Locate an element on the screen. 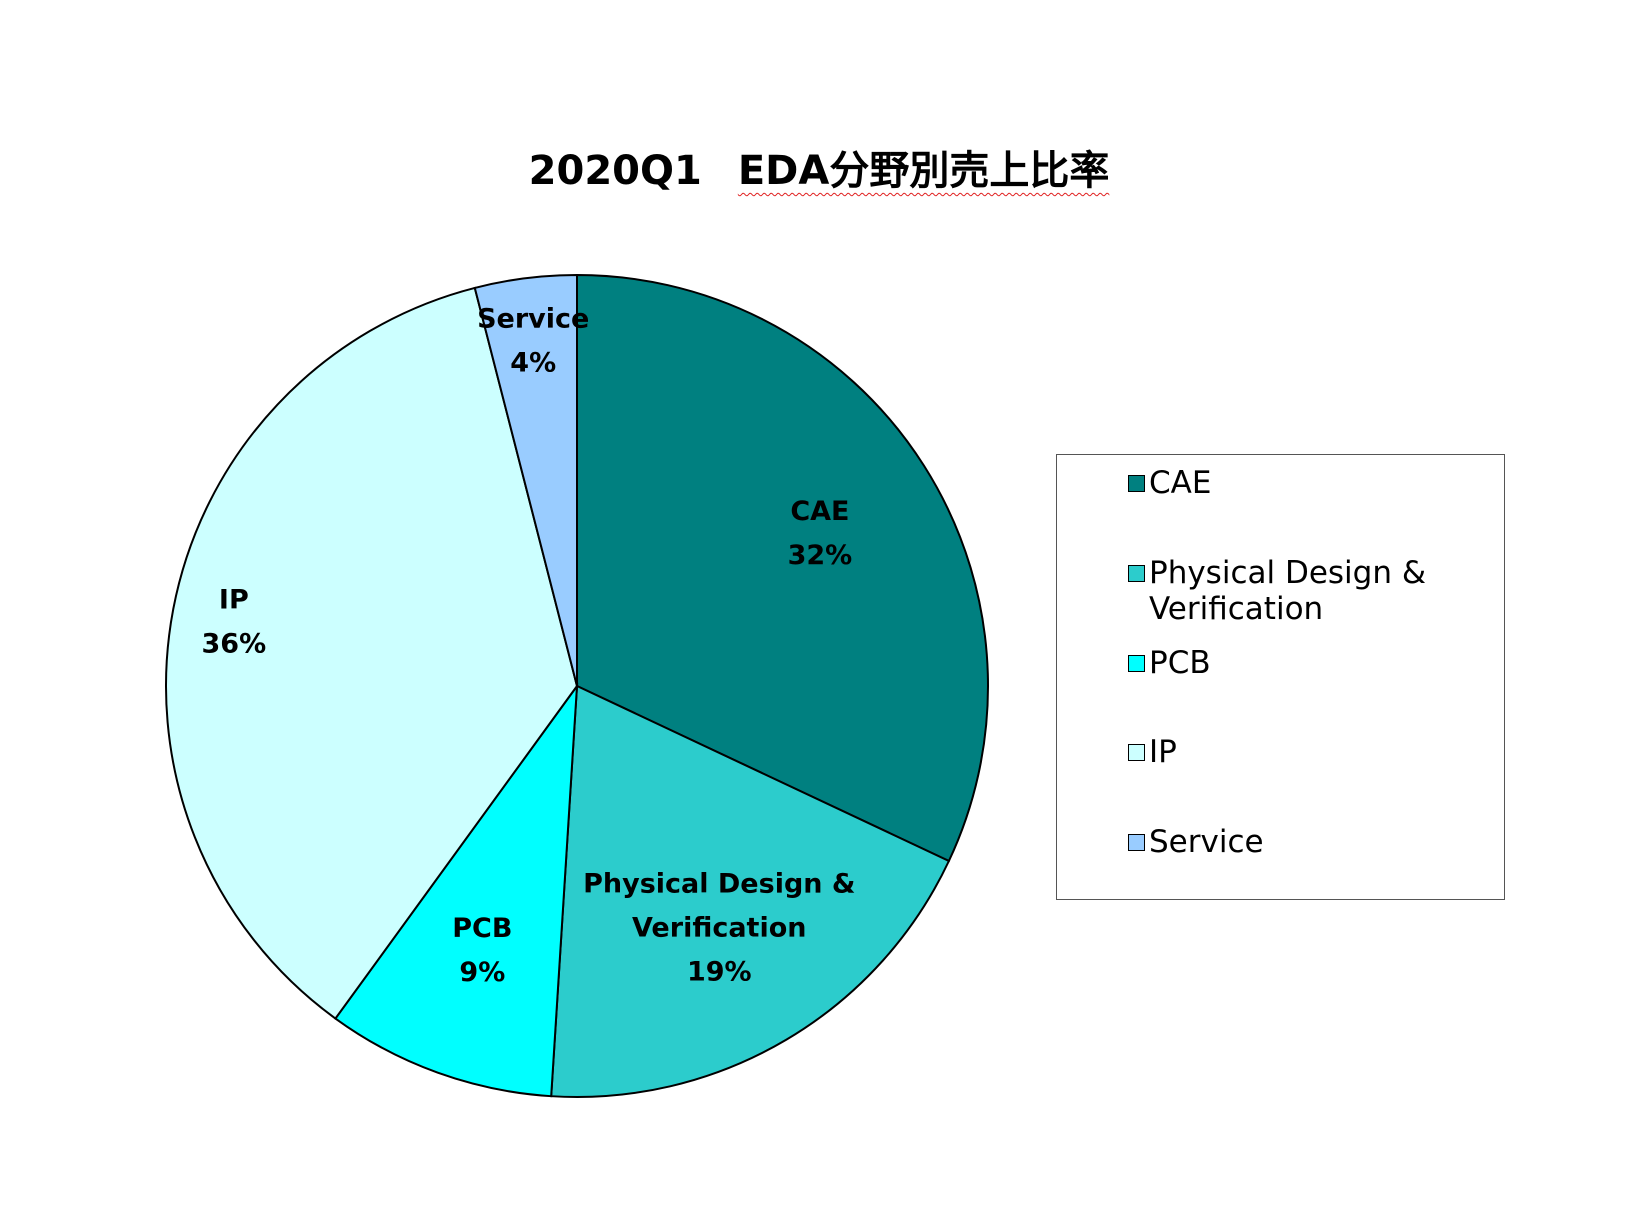  legend-swatch-pcb is located at coordinates (1136, 663).